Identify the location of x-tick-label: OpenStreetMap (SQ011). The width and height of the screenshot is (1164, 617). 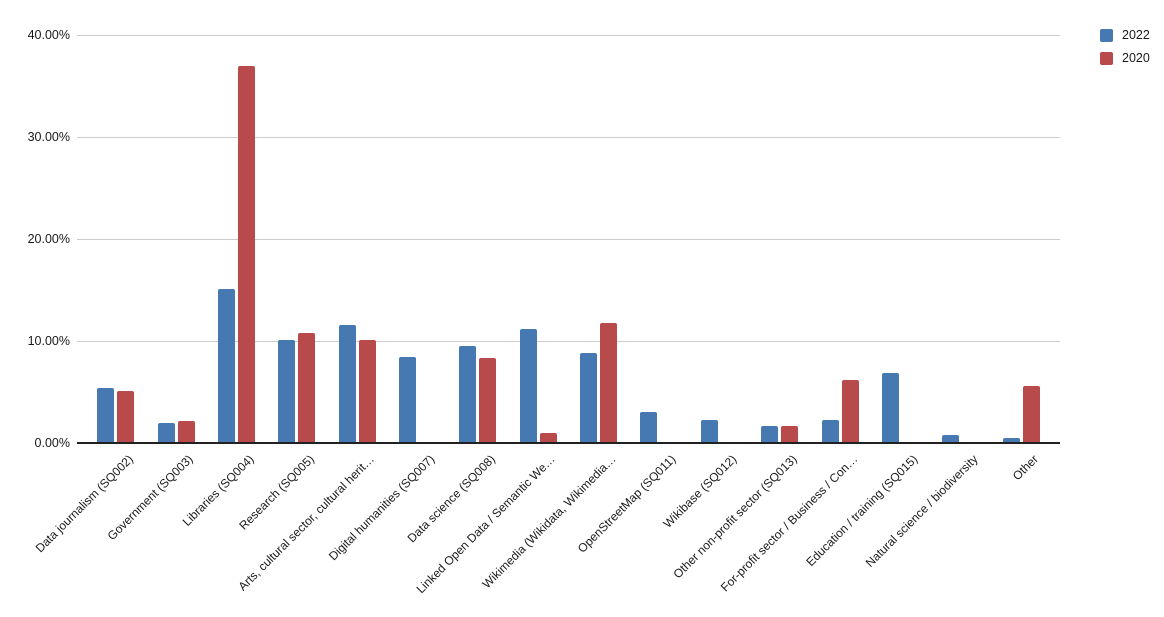
(627, 504).